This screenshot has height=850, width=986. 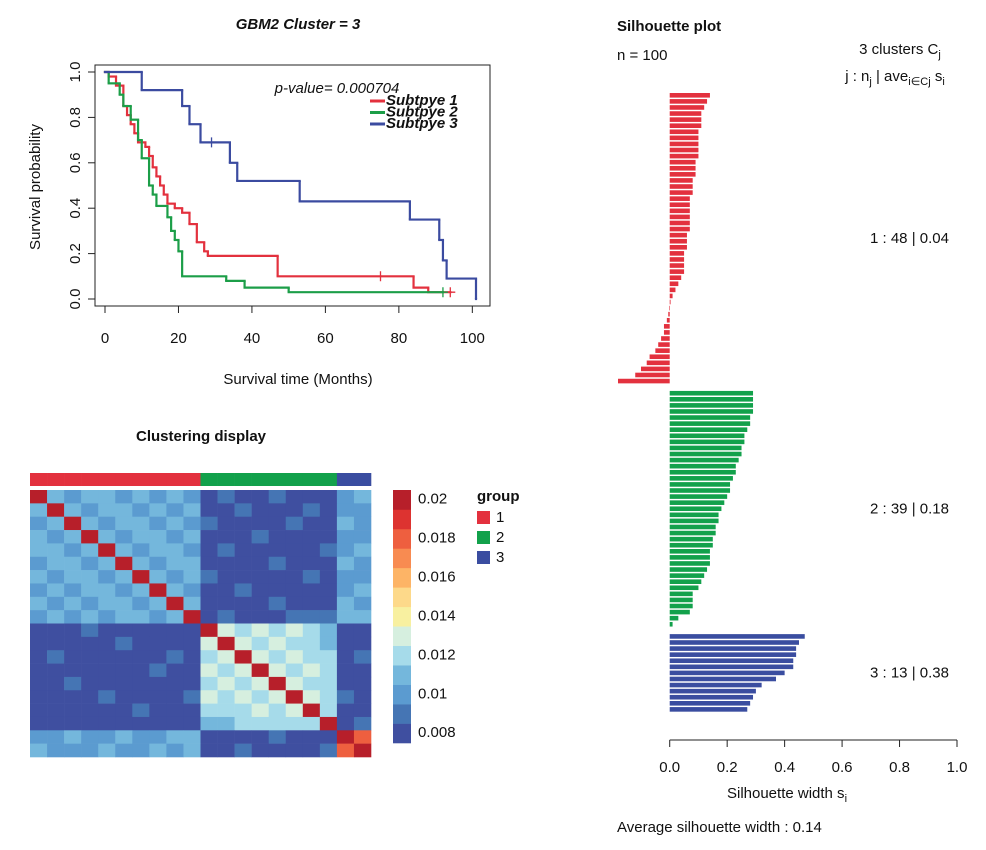 I want to click on x-axis-label-part: i, so click(x=846, y=799).